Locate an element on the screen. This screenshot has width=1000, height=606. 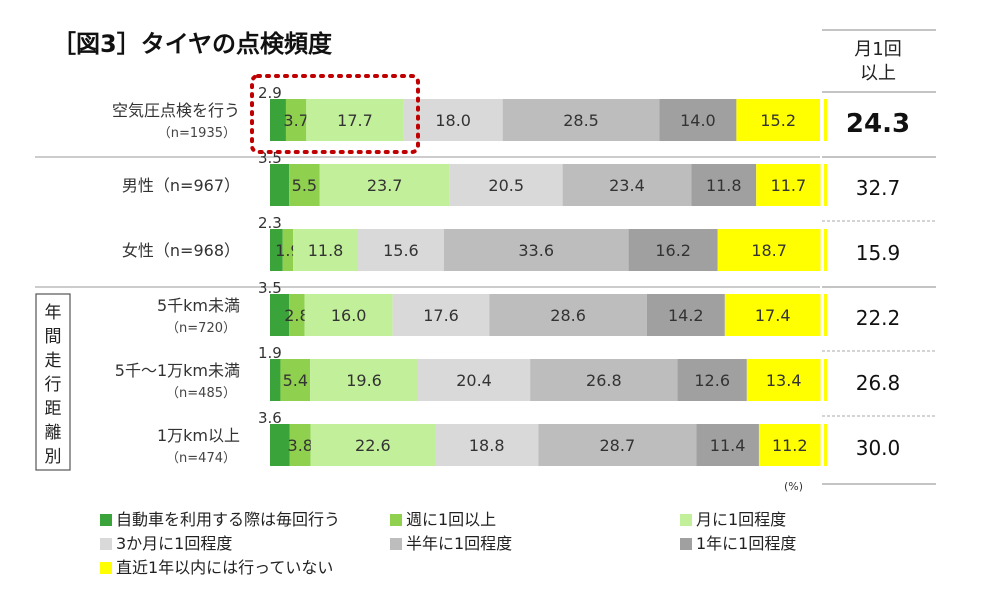
group-label-char-2: 走 is located at coordinates (53, 361).